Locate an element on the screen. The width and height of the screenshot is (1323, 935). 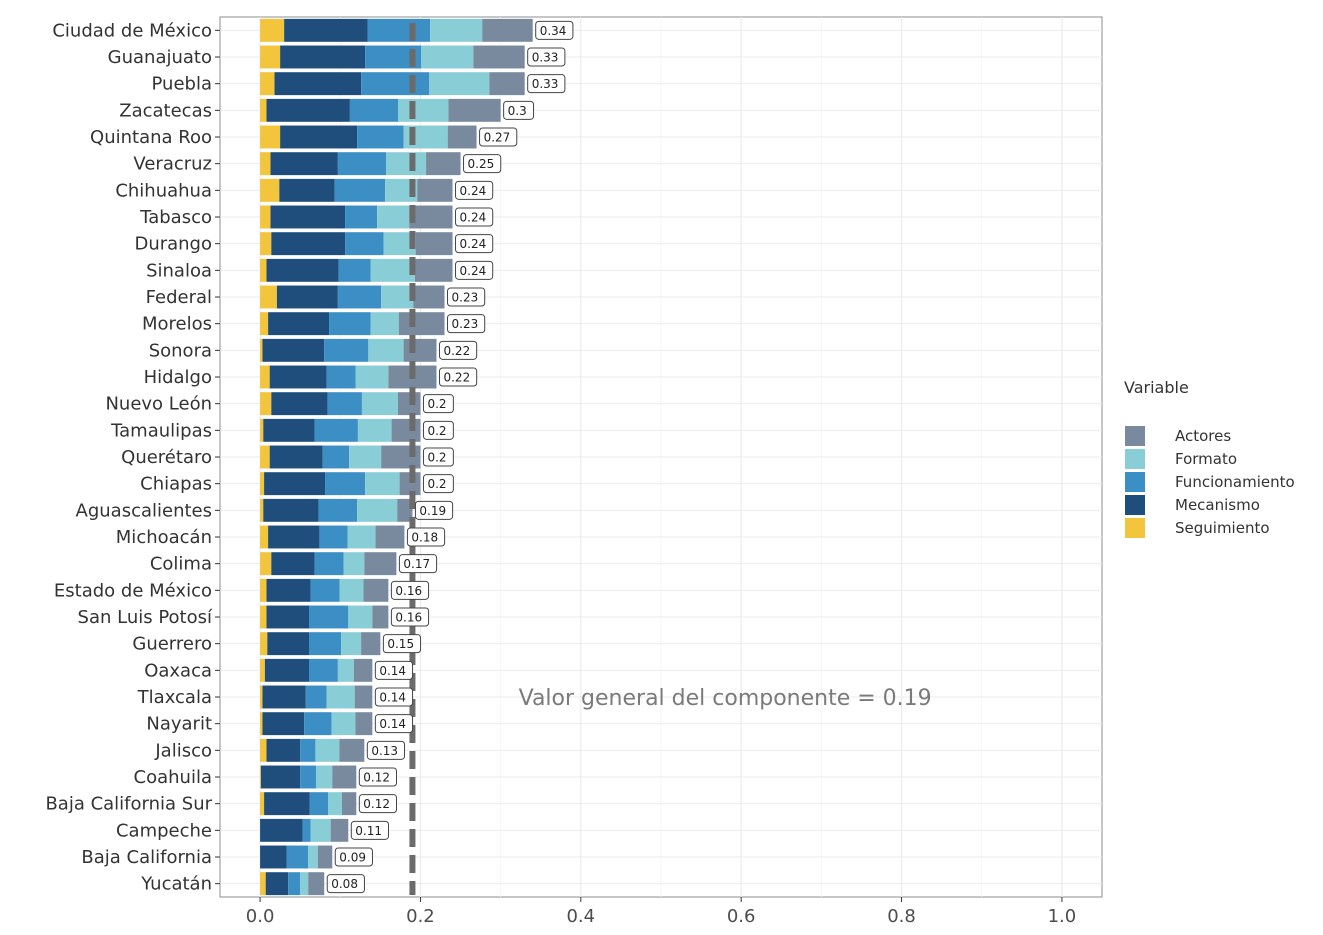
bar-group-nayarit is located at coordinates (316, 724).